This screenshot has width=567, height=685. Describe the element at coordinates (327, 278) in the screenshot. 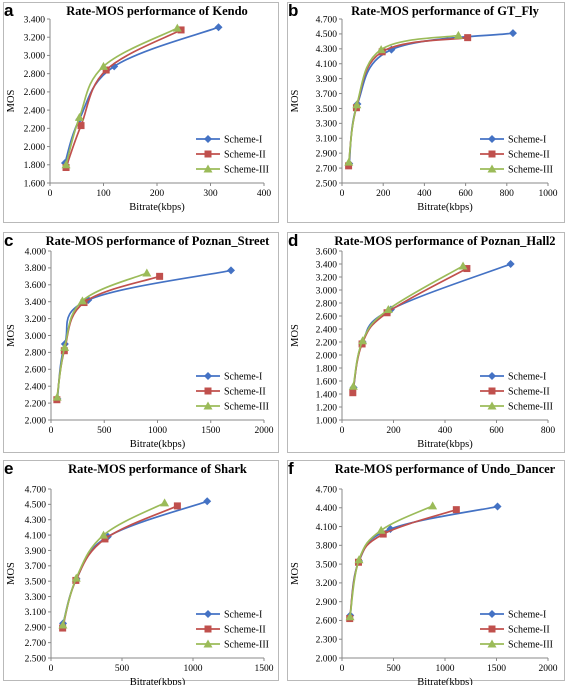

I see `y-tick-label: 3.200` at that location.